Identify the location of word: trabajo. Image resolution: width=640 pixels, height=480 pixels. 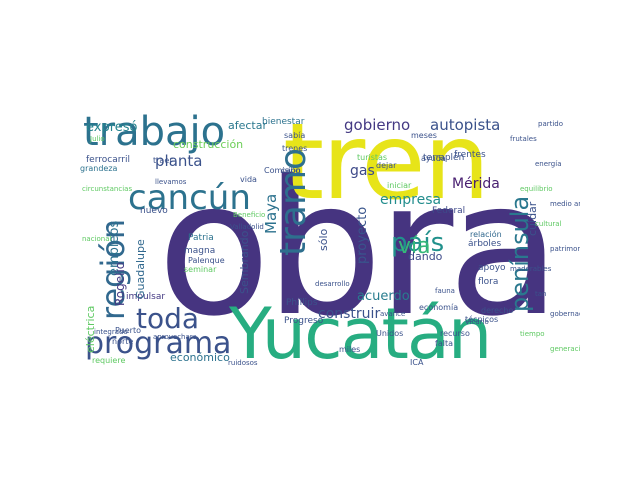
(154, 132).